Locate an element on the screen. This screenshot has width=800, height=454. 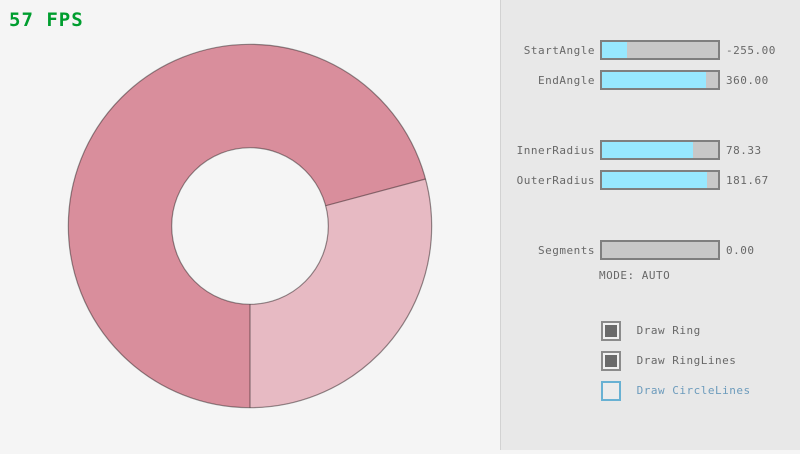
mode-label: MODE: AUTO is located at coordinates (635, 275).